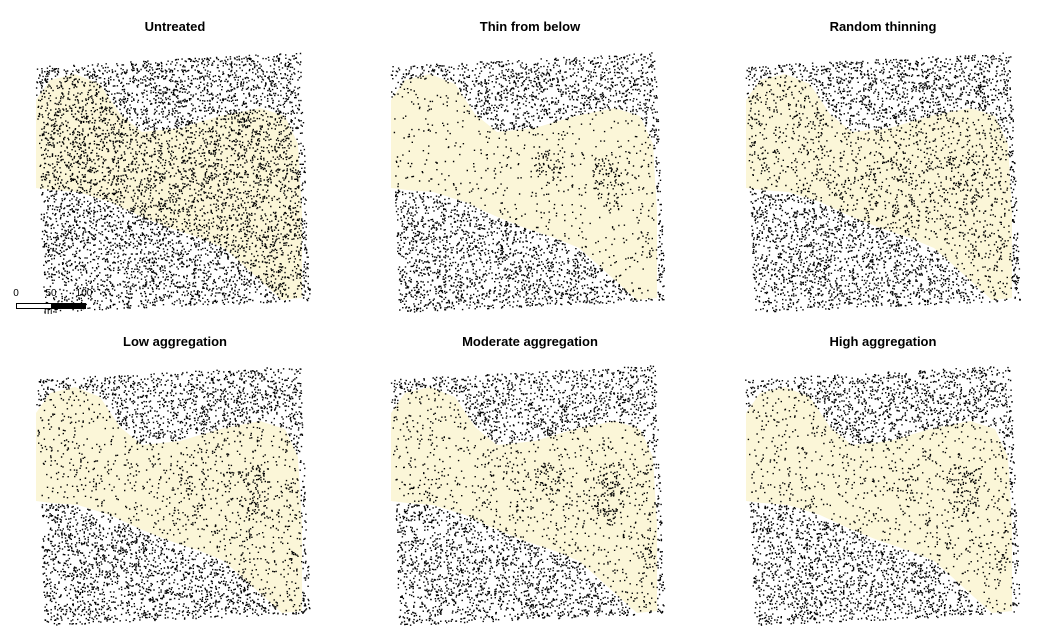 The height and width of the screenshot is (643, 1039). Describe the element at coordinates (883, 26) in the screenshot. I see `panel-title-random-thinning: Random thinning` at that location.